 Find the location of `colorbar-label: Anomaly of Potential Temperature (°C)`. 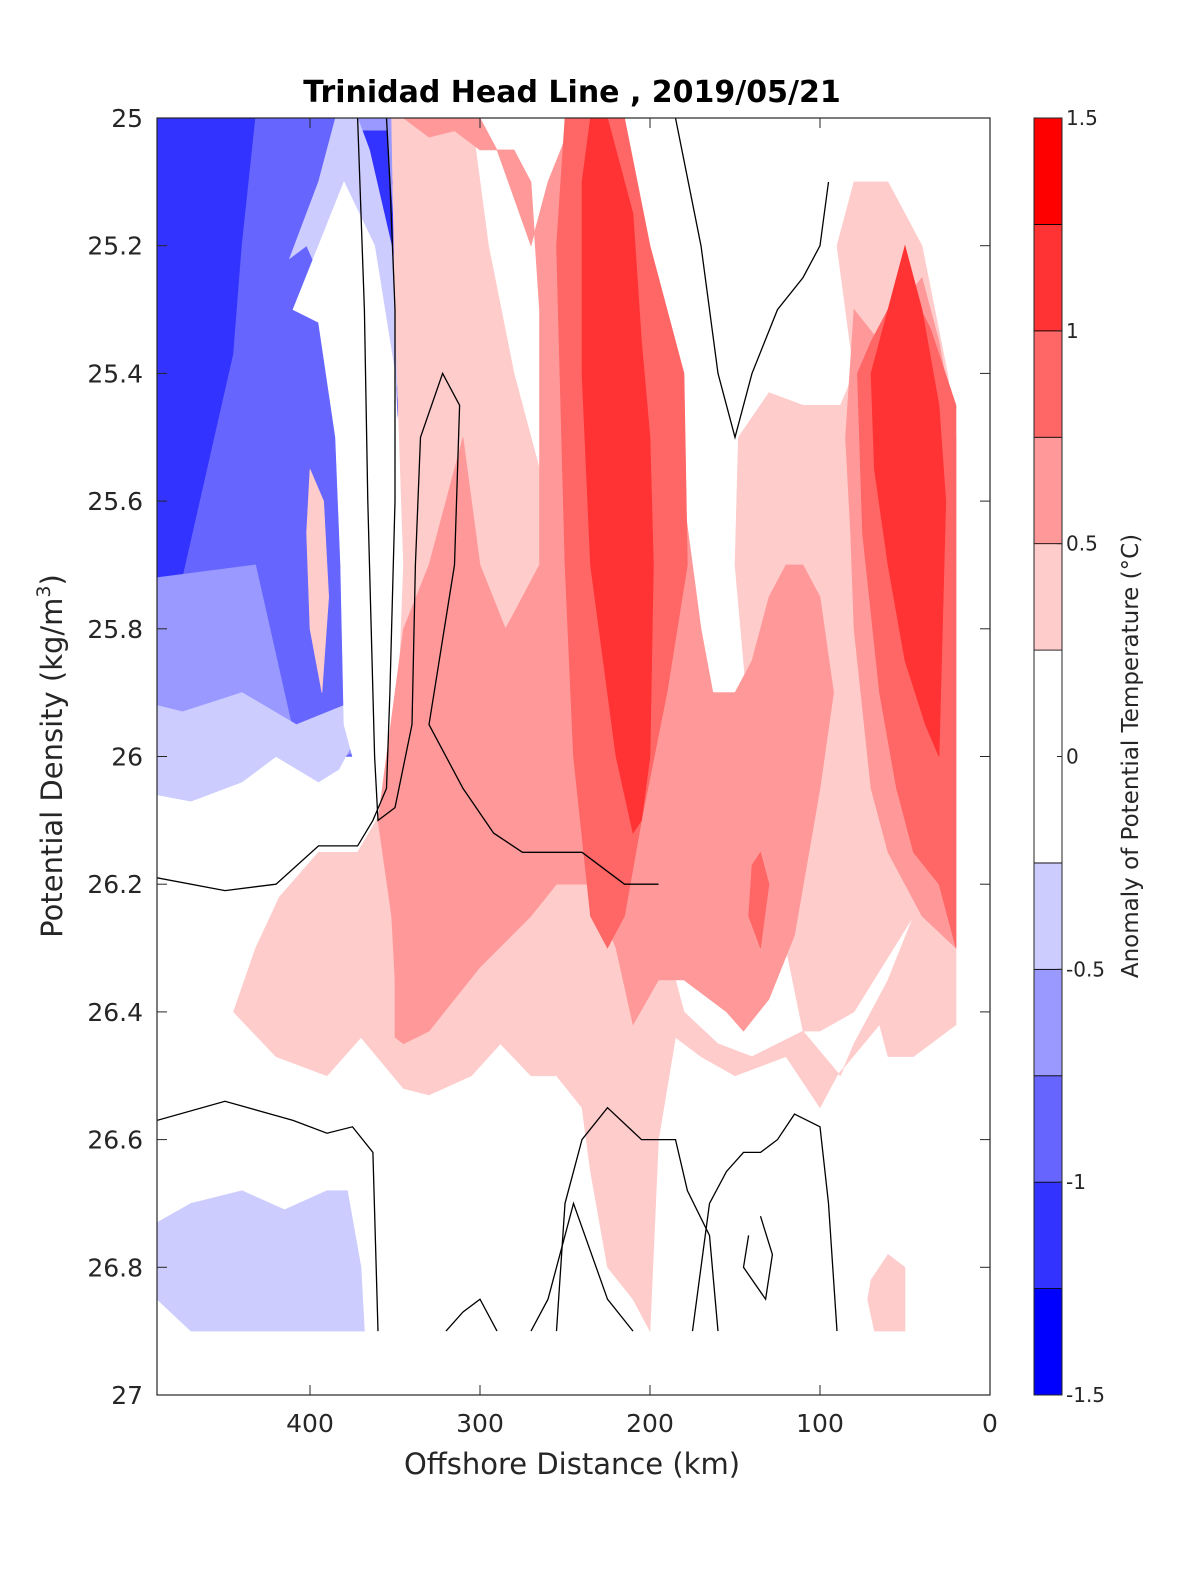

colorbar-label: Anomaly of Potential Temperature (°C) is located at coordinates (1131, 756).